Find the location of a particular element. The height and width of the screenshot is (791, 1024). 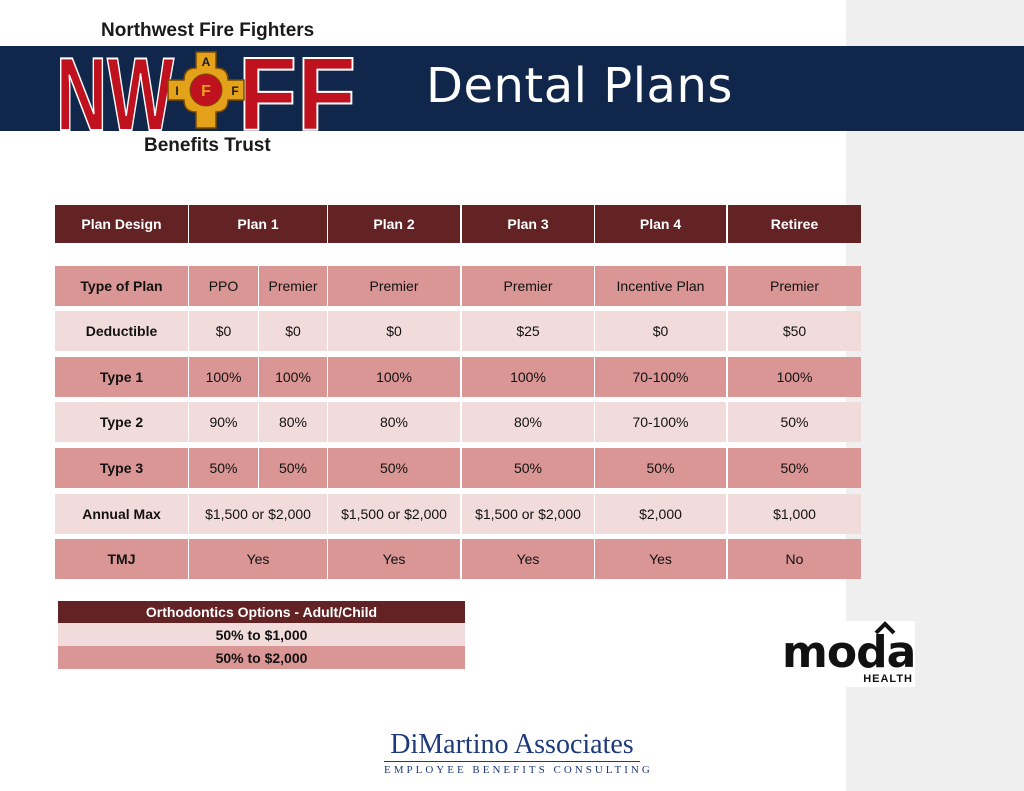

iaff-emblem-icon: A I F F is located at coordinates (206, 90).